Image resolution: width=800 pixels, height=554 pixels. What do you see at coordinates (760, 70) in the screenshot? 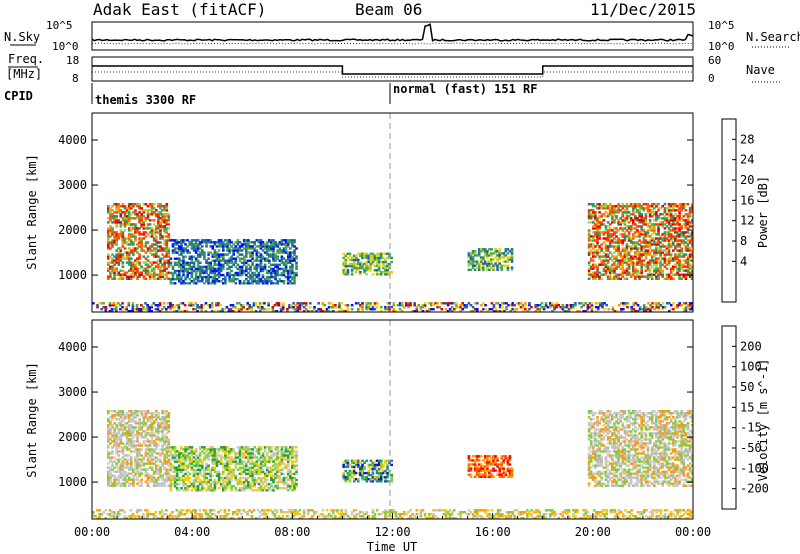
I see `nave-label: Nave` at bounding box center [760, 70].